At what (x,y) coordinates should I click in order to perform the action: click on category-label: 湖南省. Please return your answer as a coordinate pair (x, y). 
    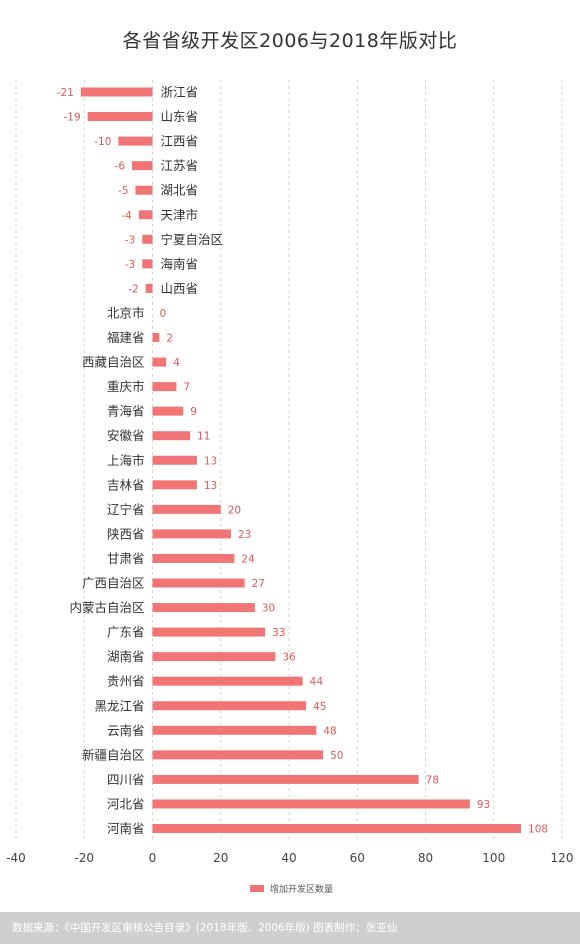
    Looking at the image, I should click on (126, 656).